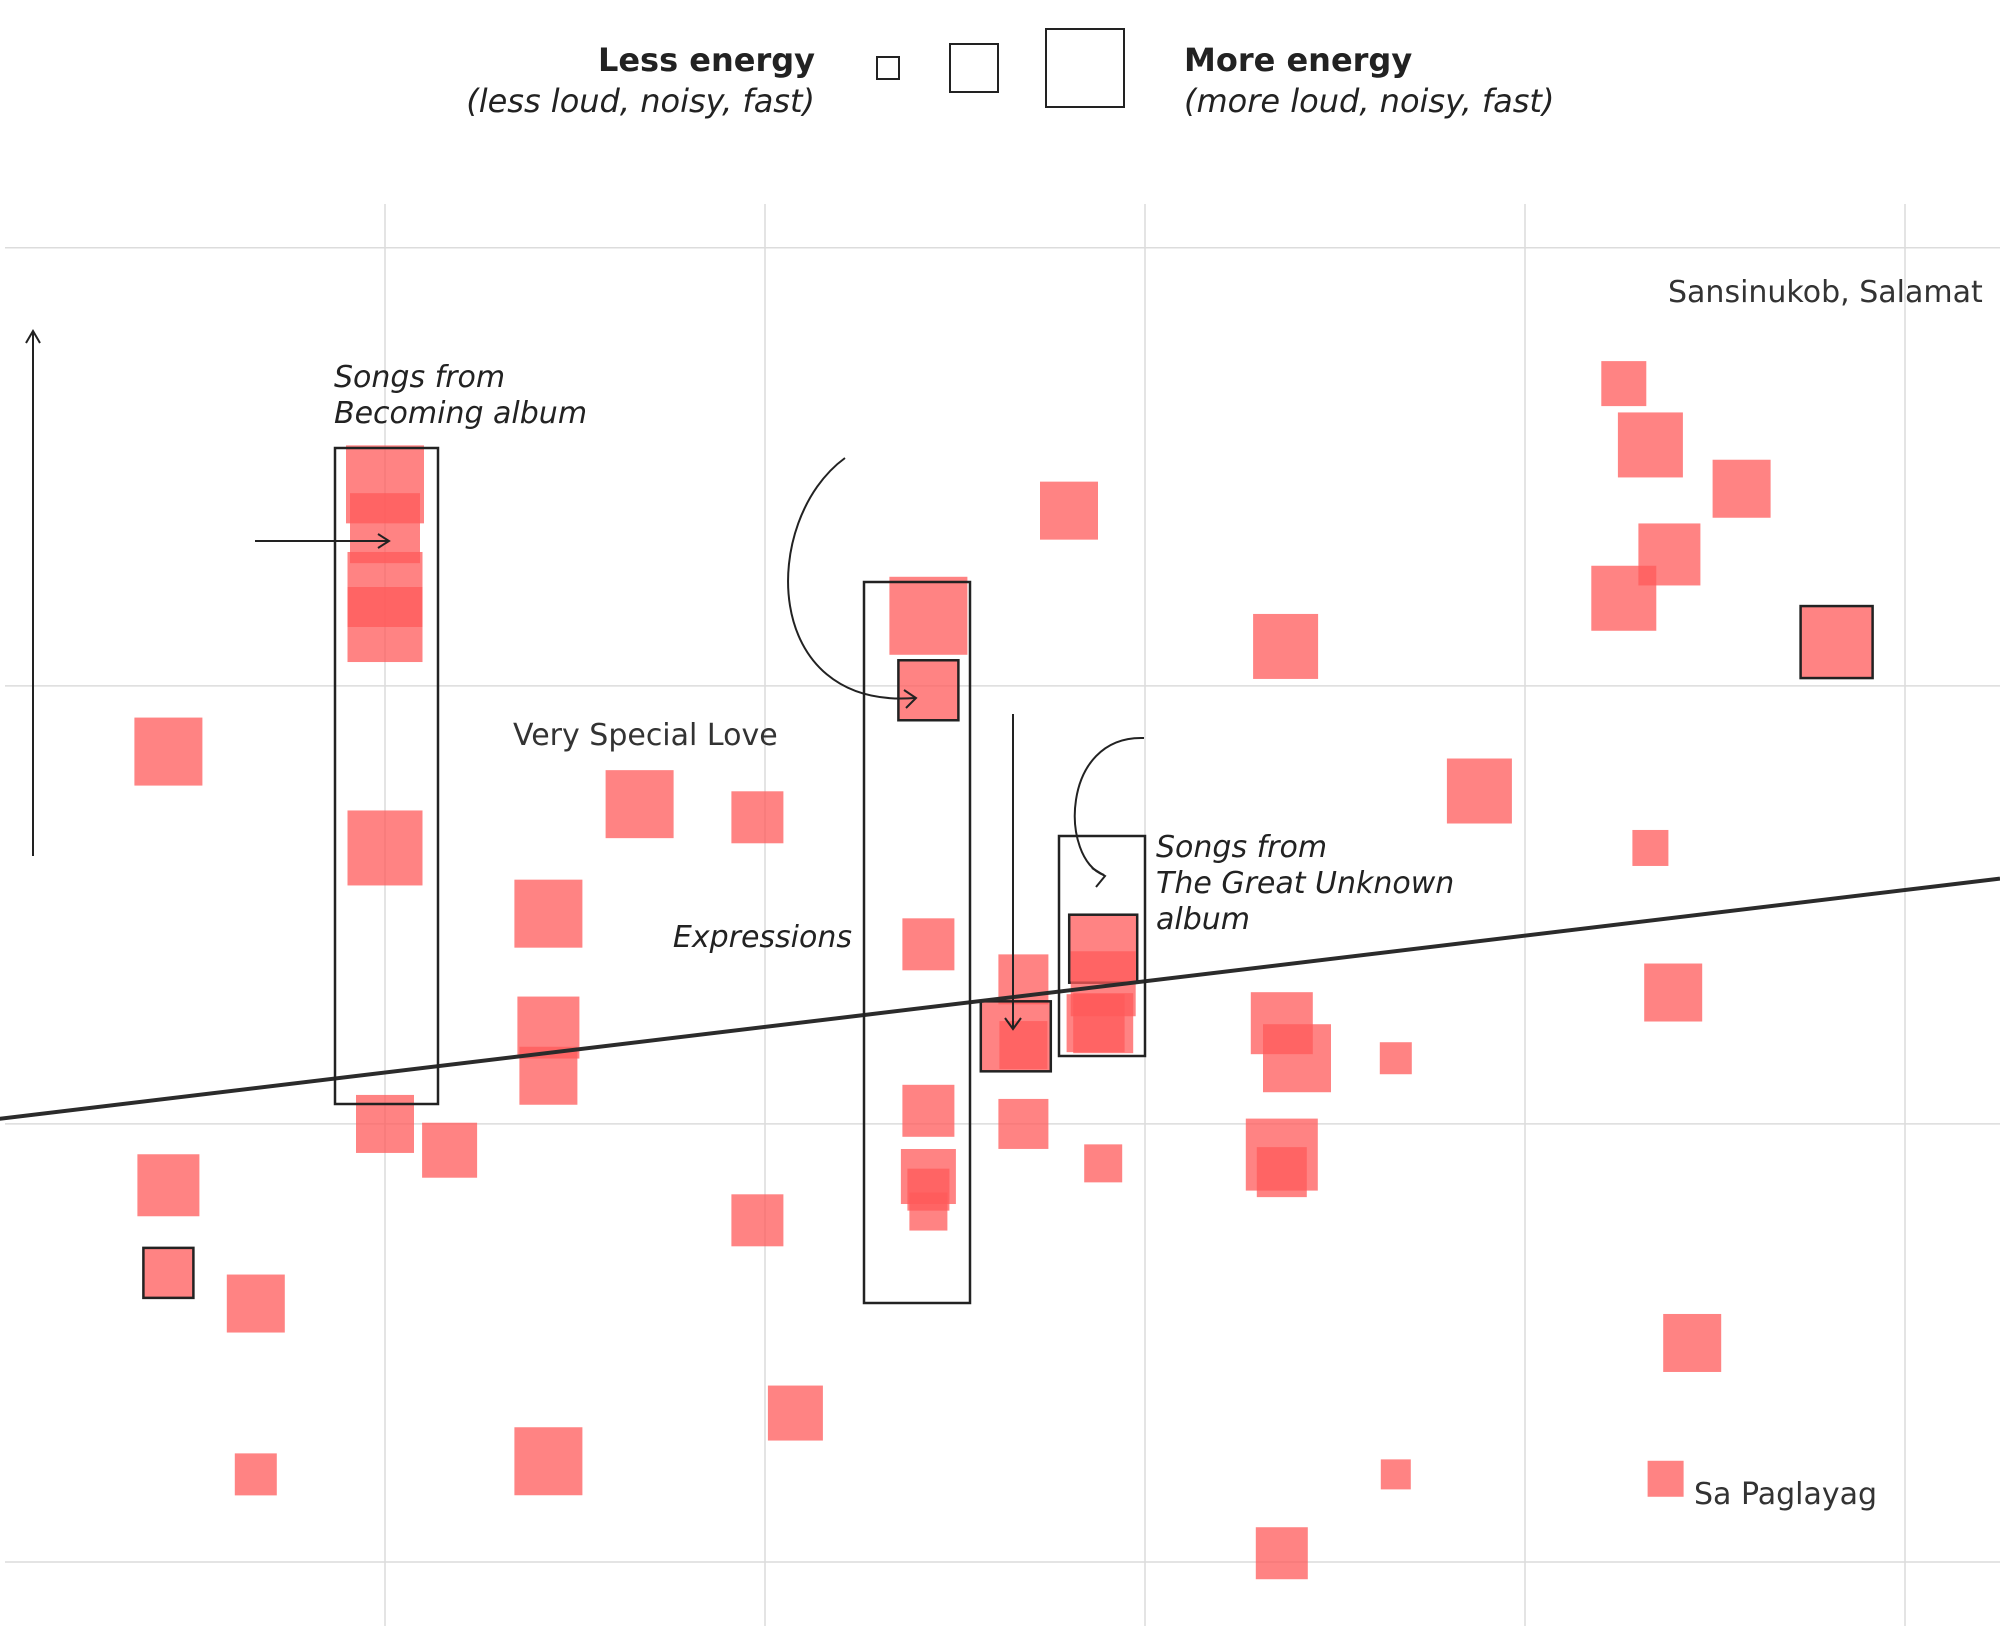 This screenshot has height=1644, width=2000. What do you see at coordinates (1102, 946) in the screenshot?
I see `great-unknown-frame` at bounding box center [1102, 946].